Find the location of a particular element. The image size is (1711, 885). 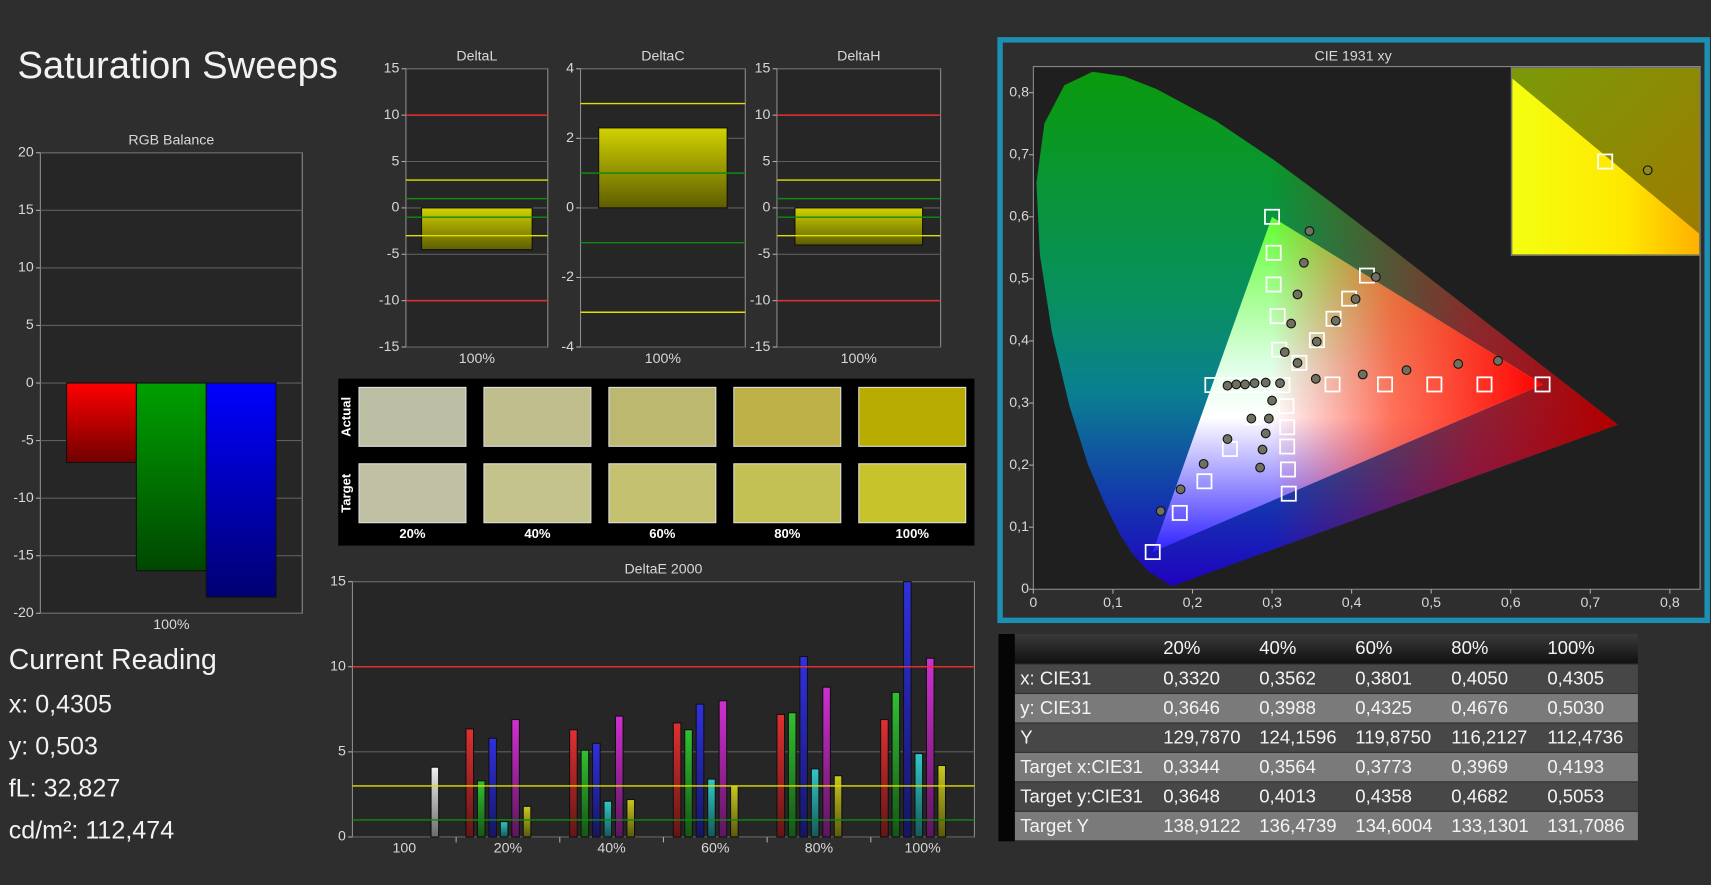

chart-title: DeltaH is located at coordinates (858, 57).